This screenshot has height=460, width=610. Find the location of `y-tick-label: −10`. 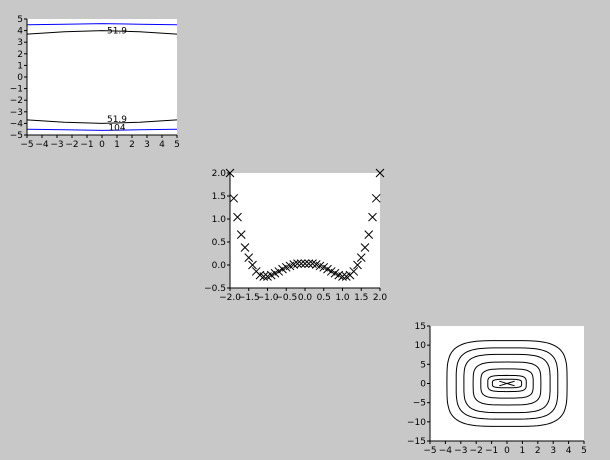

y-tick-label: −10 is located at coordinates (416, 423).